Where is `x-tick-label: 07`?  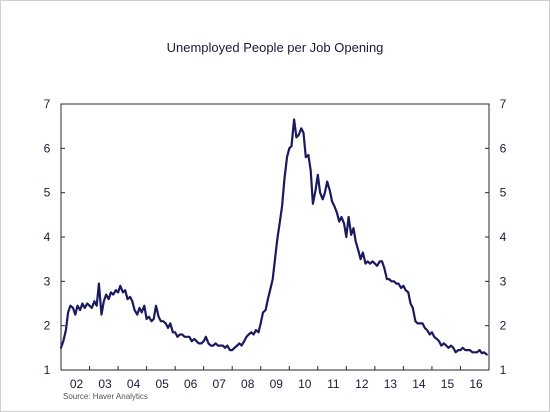 x-tick-label: 07 is located at coordinates (220, 384).